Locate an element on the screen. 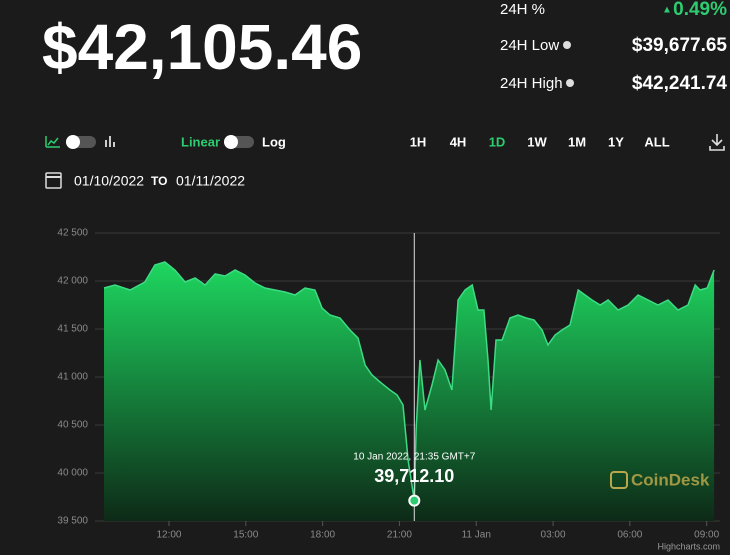 This screenshot has height=555, width=730. x-tick-label: 21:00 is located at coordinates (399, 535).